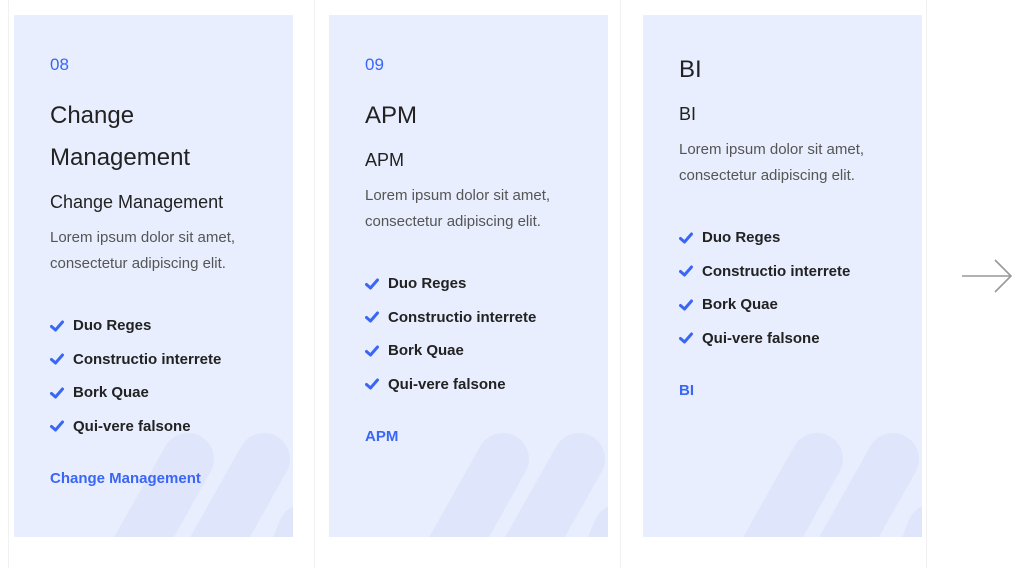 The image size is (1023, 568). I want to click on arrow-right-icon, so click(987, 276).